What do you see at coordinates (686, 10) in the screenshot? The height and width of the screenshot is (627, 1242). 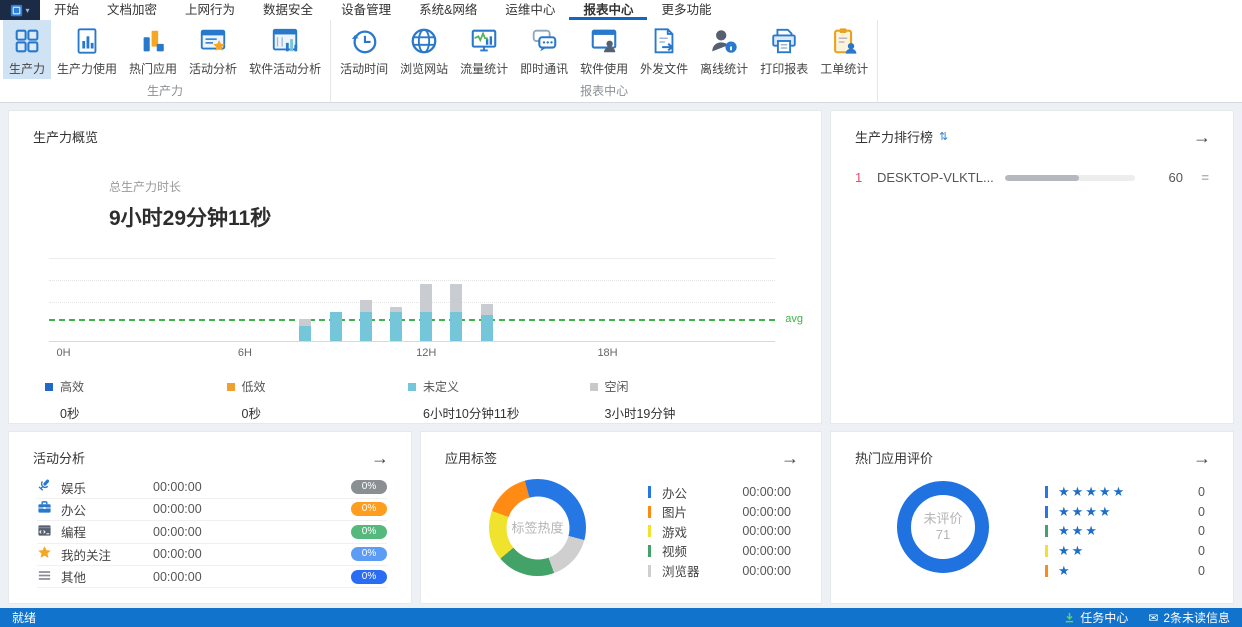 I see `menu-tab-更多功能: 更多功能` at bounding box center [686, 10].